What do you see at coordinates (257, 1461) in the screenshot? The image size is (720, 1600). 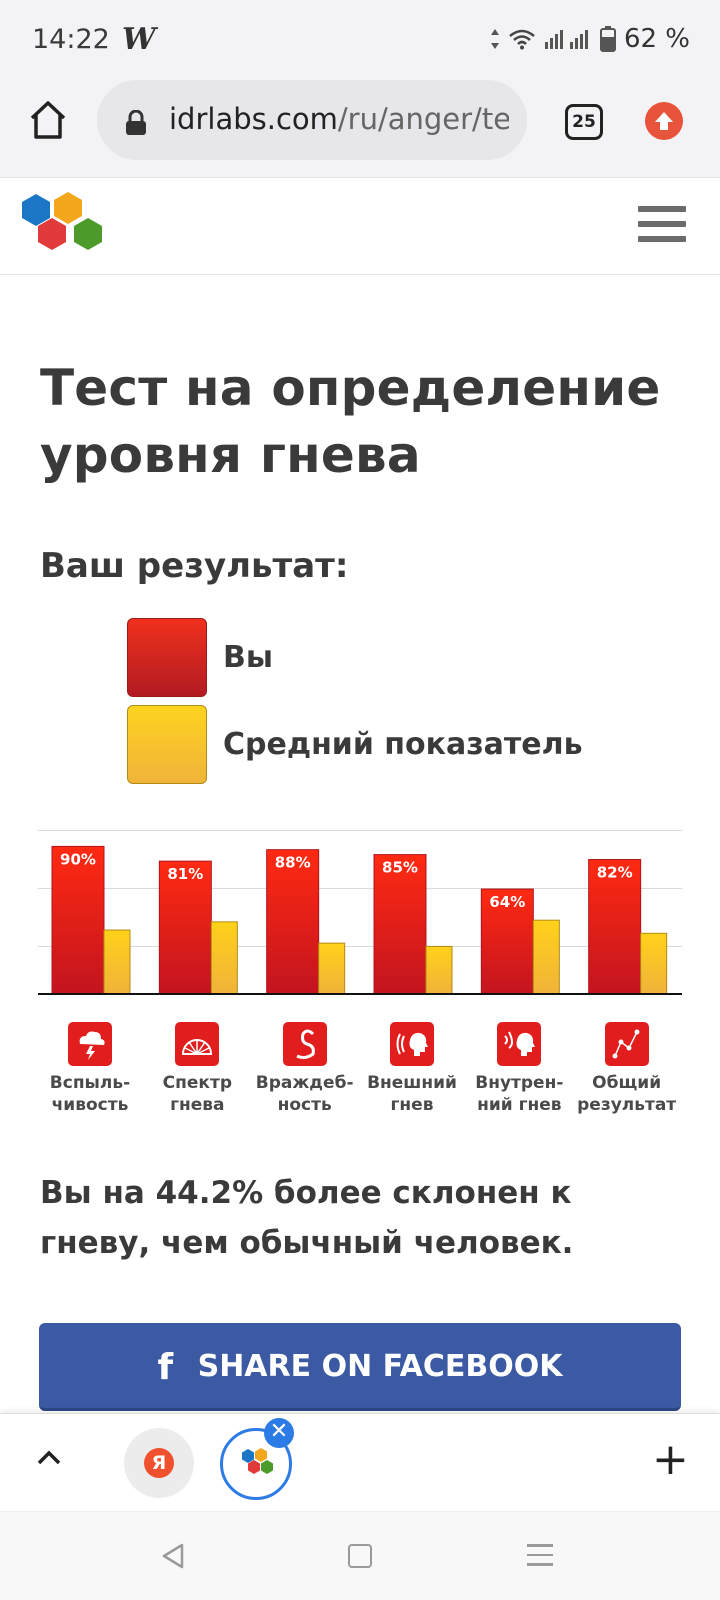 I see `idrlabs-tab-icon` at bounding box center [257, 1461].